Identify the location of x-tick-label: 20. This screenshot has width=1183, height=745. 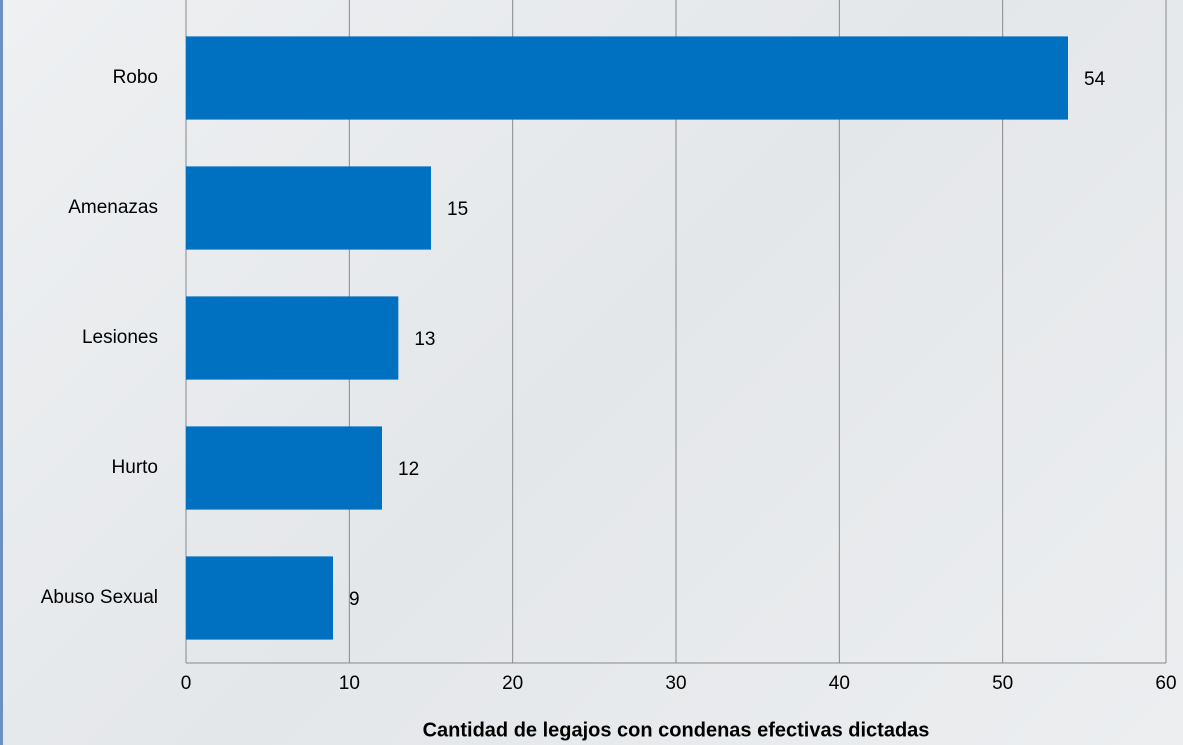
(512, 683).